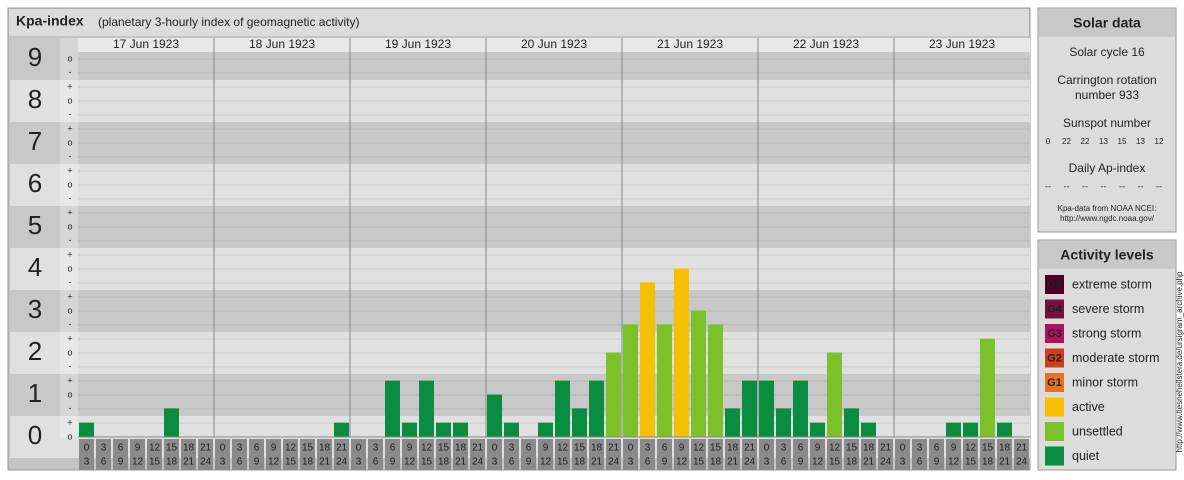 The height and width of the screenshot is (480, 1184). Describe the element at coordinates (146, 44) in the screenshot. I see `day-label: 17 Jun 1923` at that location.